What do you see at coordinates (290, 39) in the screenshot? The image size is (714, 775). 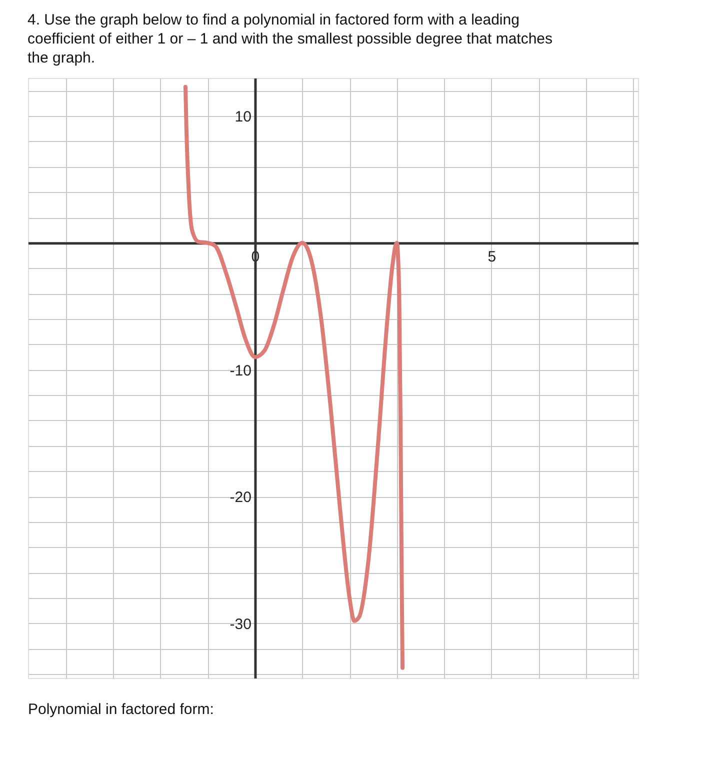 I see `chart-title: 4. Use the graph below to find a polynomial in factored form with a leading coefficient of either 1 or – 1 and with the smallest possible degree that matches the graph.` at bounding box center [290, 39].